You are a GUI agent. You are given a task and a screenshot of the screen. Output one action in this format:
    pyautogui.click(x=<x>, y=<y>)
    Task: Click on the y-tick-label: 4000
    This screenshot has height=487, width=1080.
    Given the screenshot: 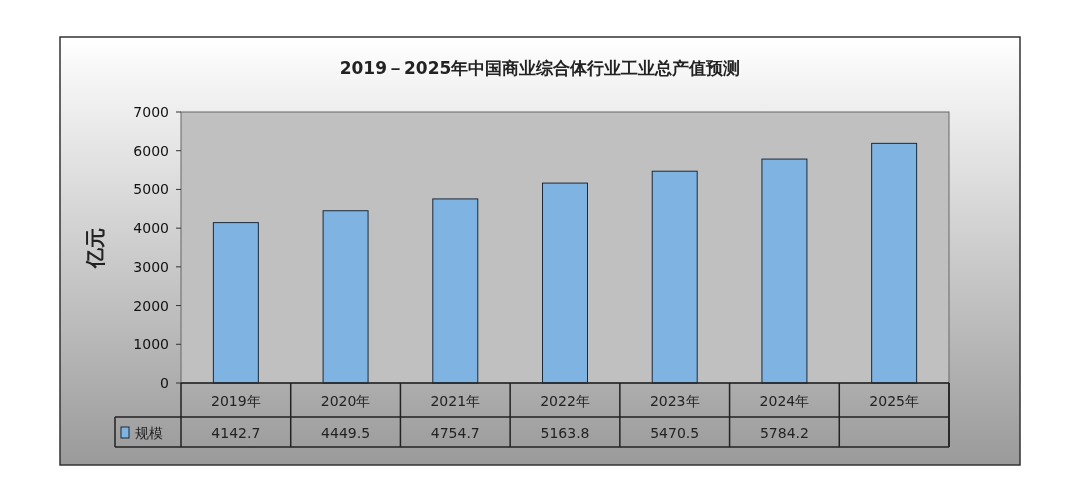 What is the action you would take?
    pyautogui.click(x=151, y=228)
    